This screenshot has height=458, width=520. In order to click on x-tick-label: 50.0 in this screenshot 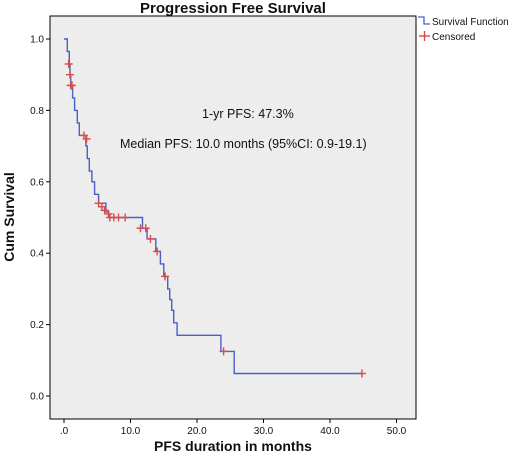, I will do `click(397, 431)`.